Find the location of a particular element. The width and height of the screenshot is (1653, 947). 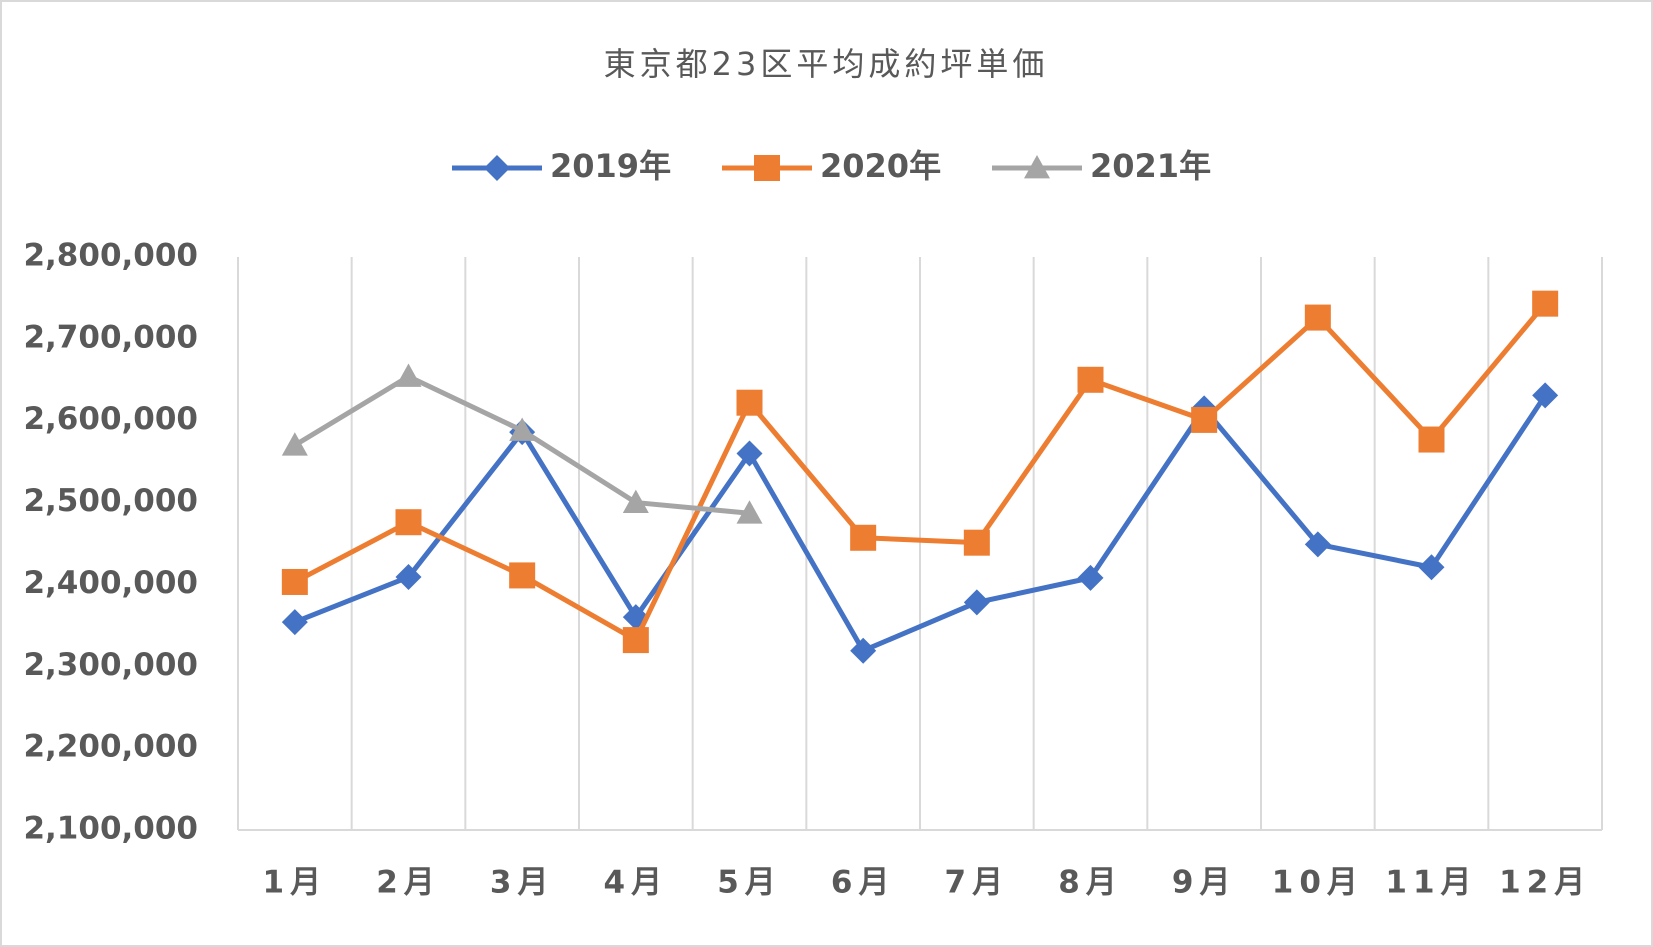

y-tick-label: 2,800,000 is located at coordinates (110, 256).